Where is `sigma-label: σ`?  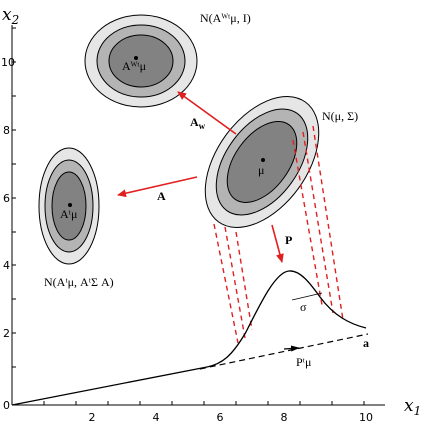
sigma-label: σ is located at coordinates (303, 307).